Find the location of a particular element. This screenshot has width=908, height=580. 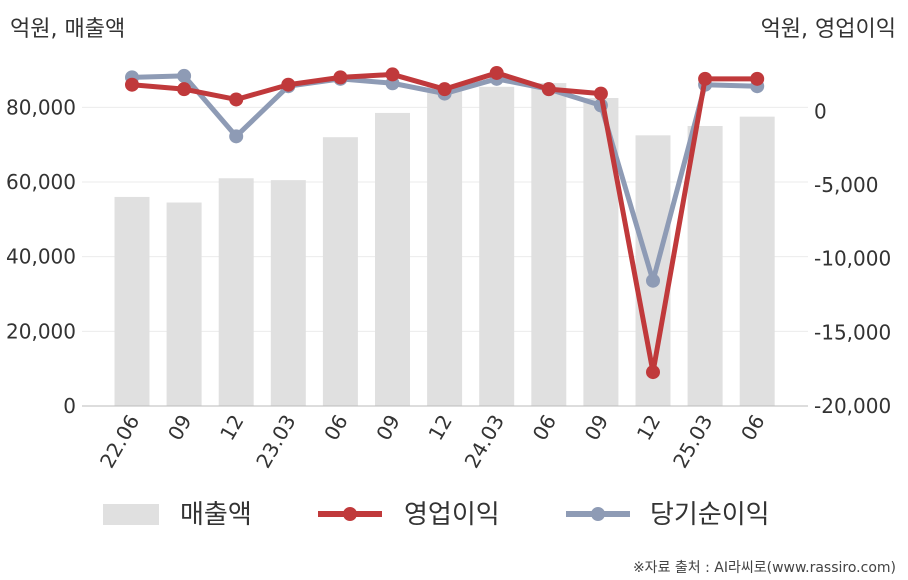

left-tick-label: 80,000 is located at coordinates (41, 107).